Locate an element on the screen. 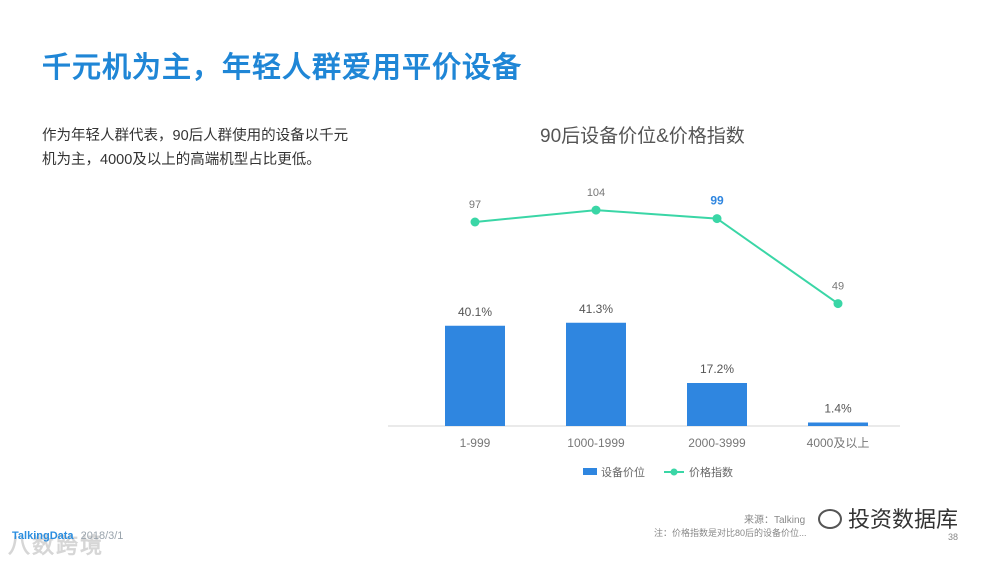  wechat-icon is located at coordinates (830, 519).